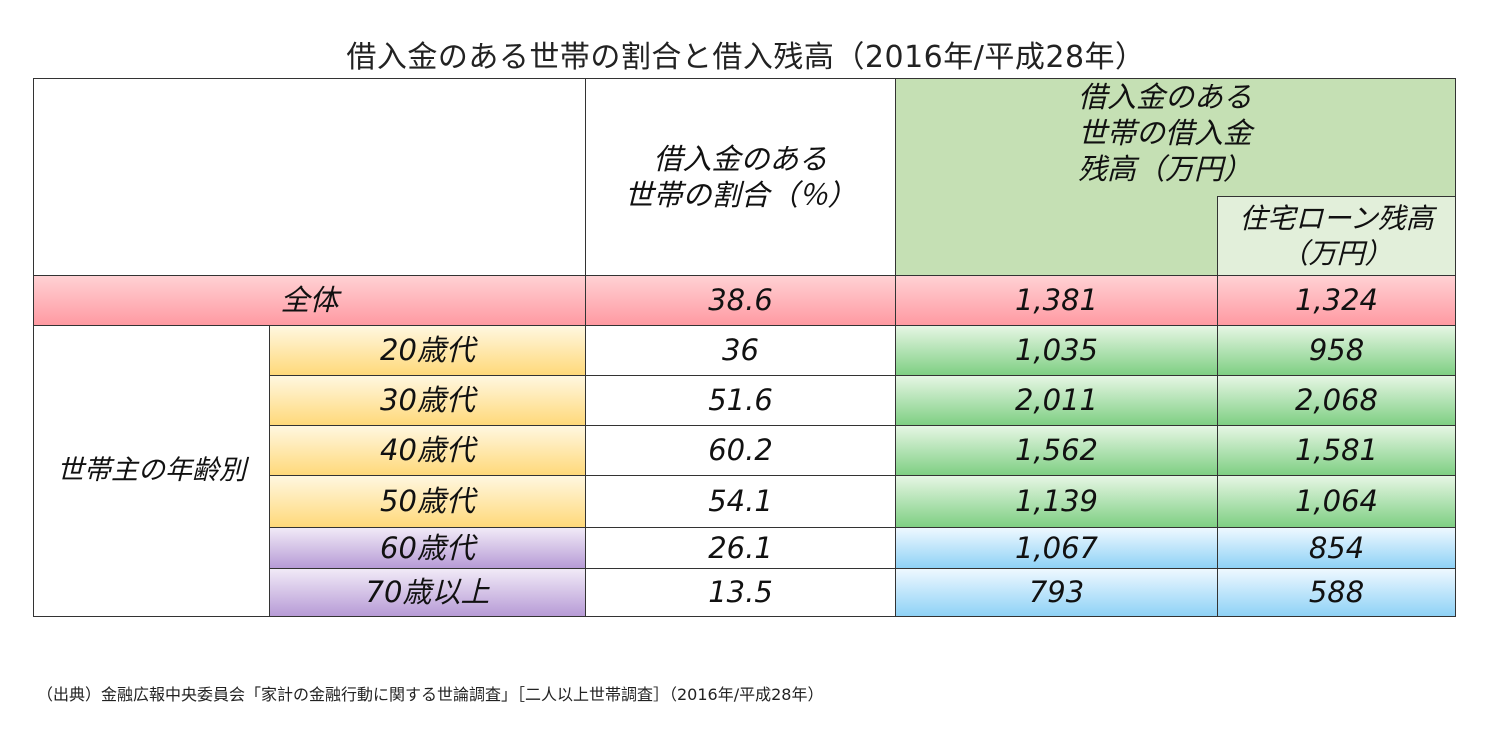 The height and width of the screenshot is (730, 1492). What do you see at coordinates (746, 57) in the screenshot?
I see `chart-title: 借入金のある世帯の割合と借入残高（2016年/平成28年）` at bounding box center [746, 57].